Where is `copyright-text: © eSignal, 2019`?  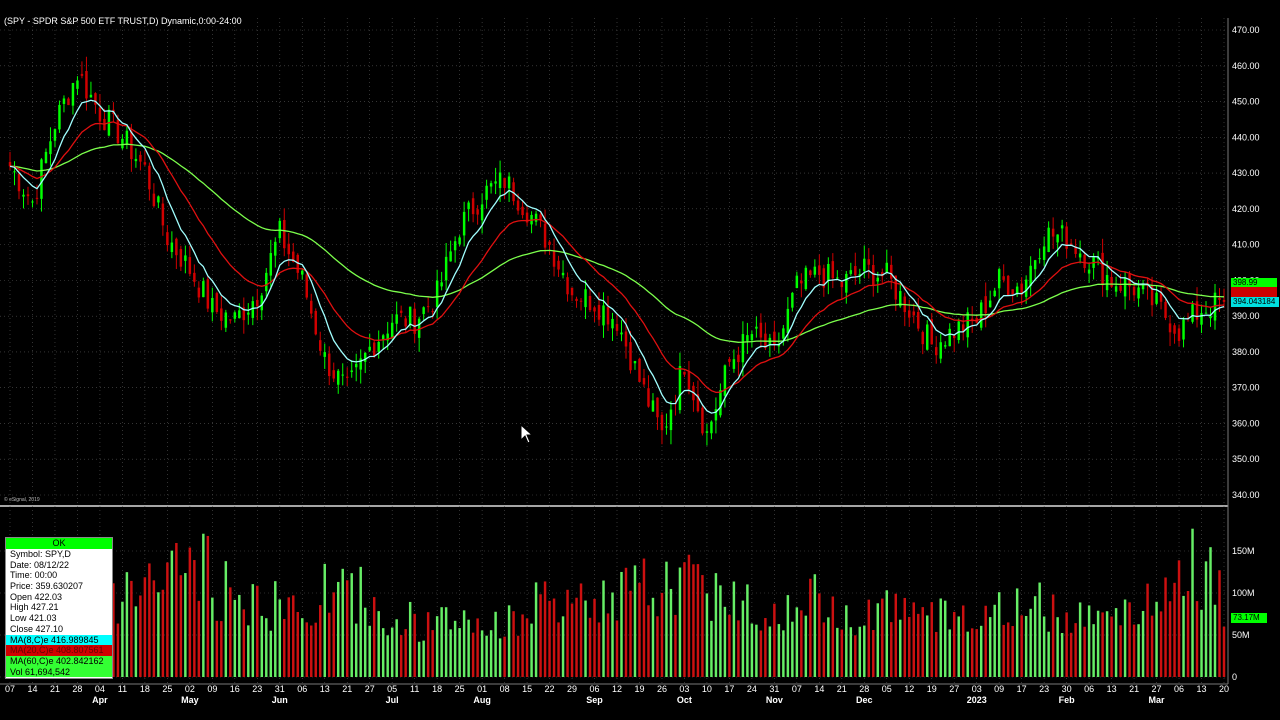
copyright-text: © eSignal, 2019 is located at coordinates (22, 500).